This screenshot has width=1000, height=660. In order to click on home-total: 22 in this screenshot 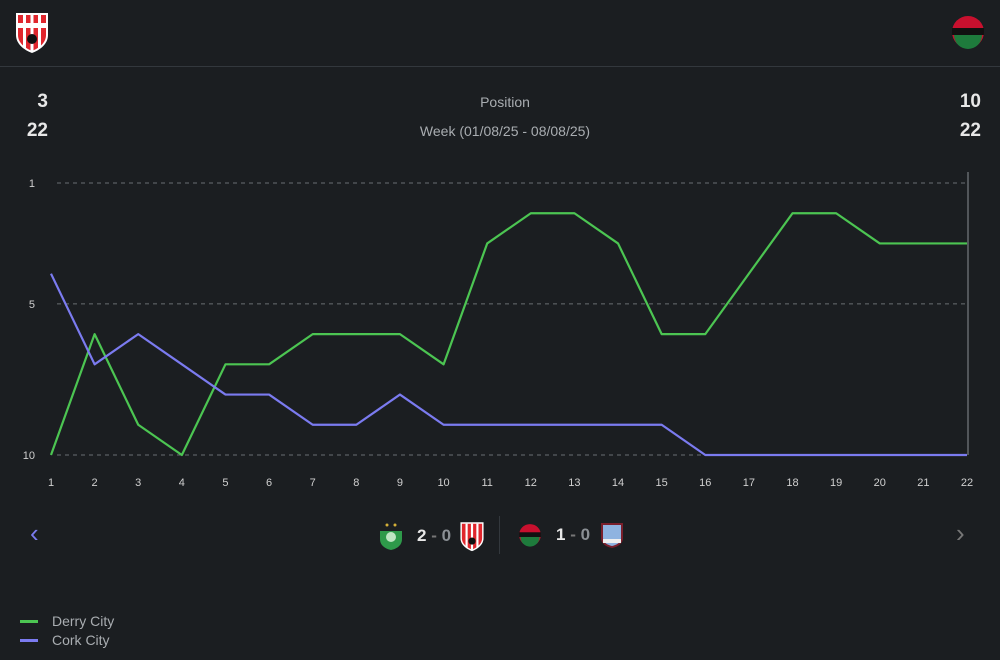, I will do `click(37, 130)`.